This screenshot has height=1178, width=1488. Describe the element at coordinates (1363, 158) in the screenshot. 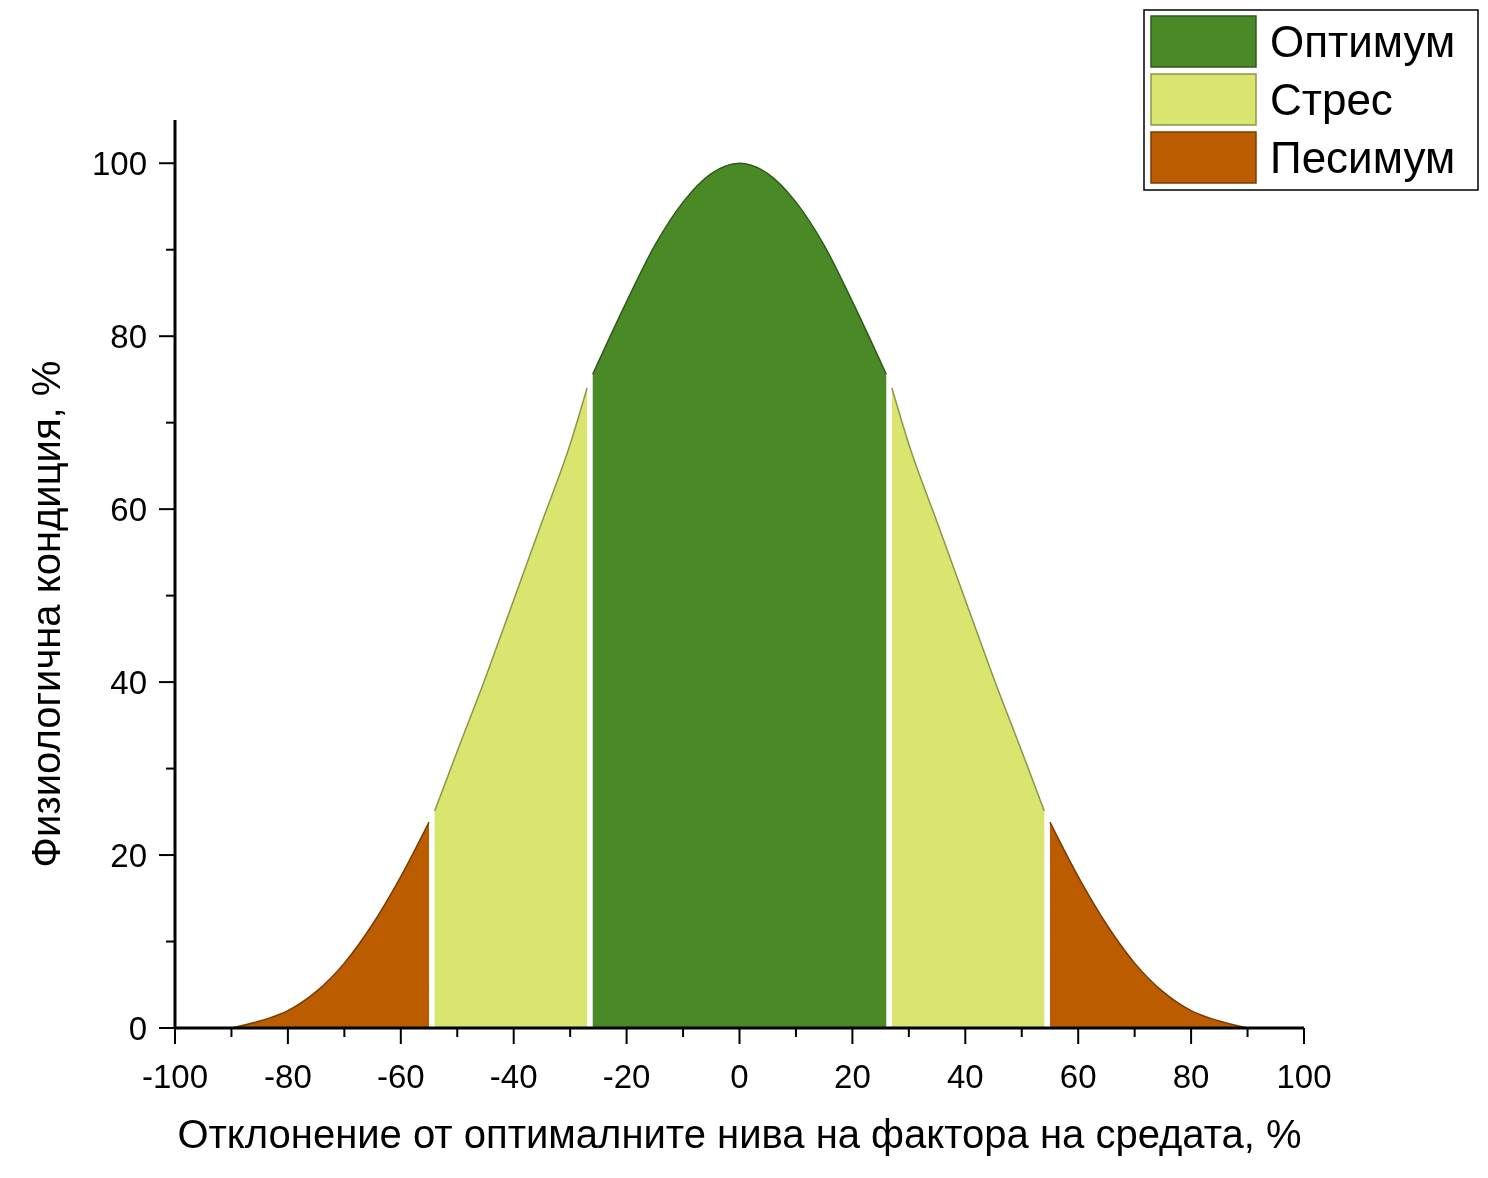

I see `legend-label: Песимум` at that location.